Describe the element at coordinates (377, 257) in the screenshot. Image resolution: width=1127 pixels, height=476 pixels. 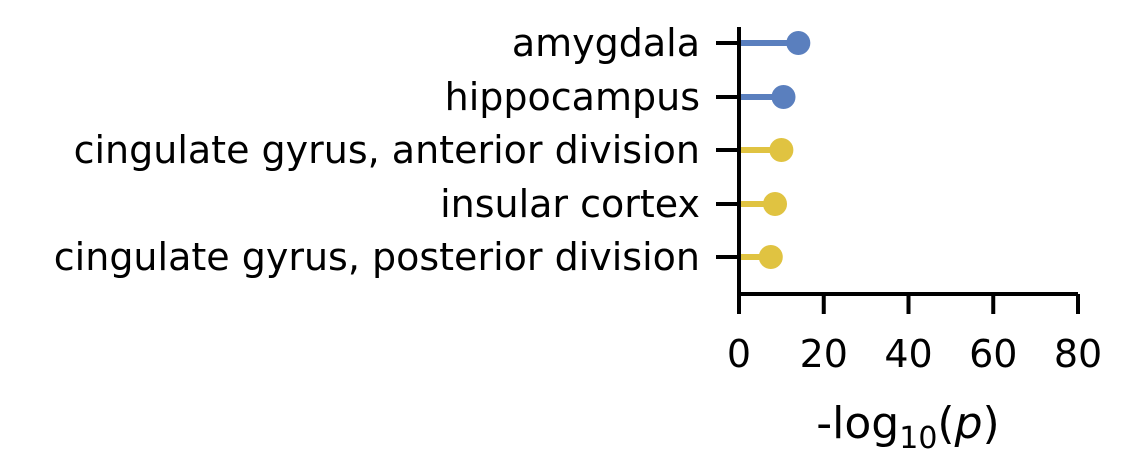
I see `category-label: cingulate gyrus, posterior division` at that location.